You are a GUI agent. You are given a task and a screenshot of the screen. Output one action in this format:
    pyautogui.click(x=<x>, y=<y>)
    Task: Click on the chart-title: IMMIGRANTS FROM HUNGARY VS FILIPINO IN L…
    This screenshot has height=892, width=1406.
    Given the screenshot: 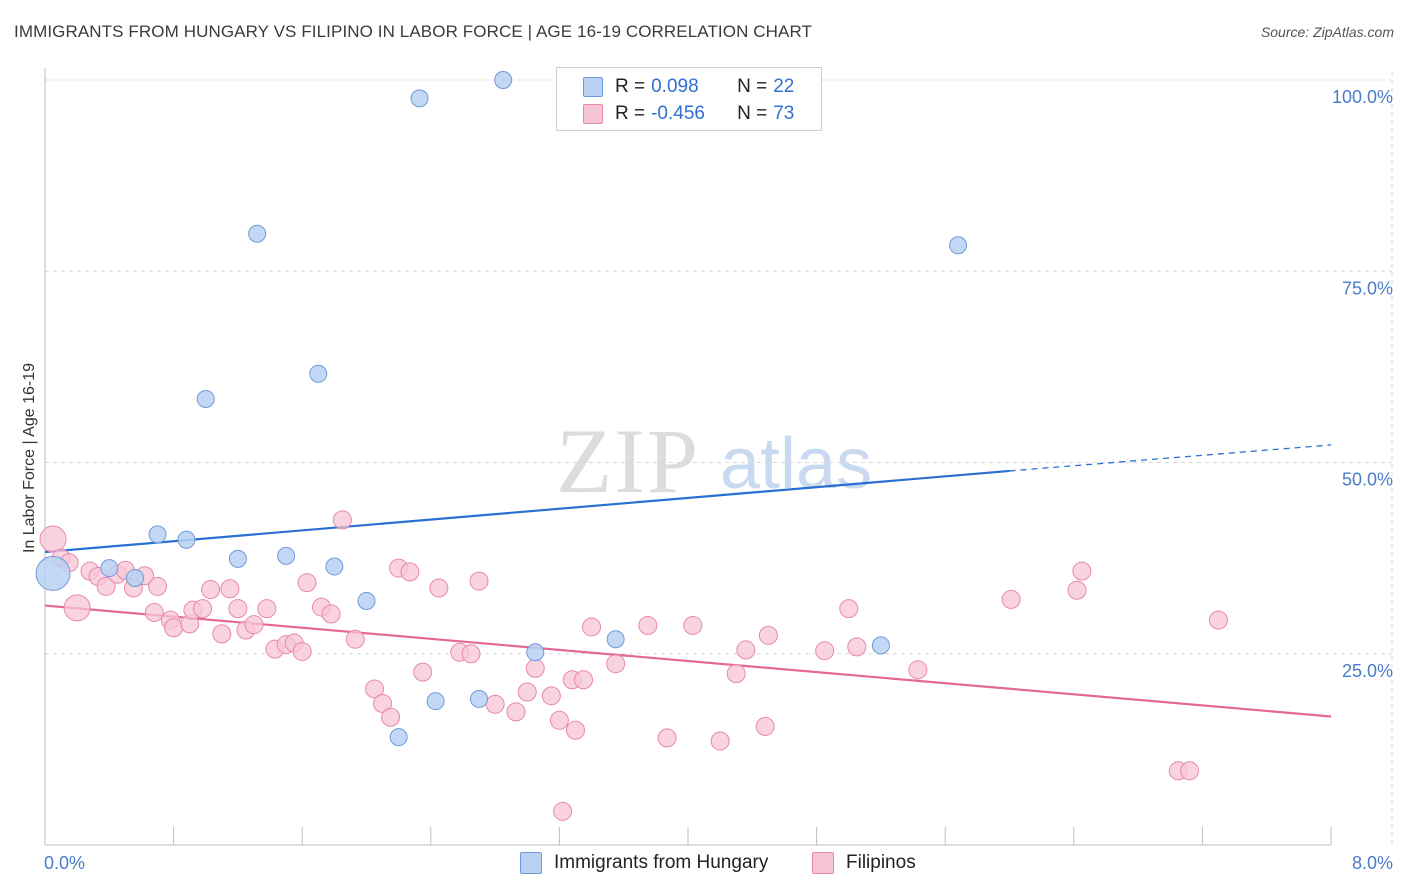 What is the action you would take?
    pyautogui.click(x=413, y=31)
    